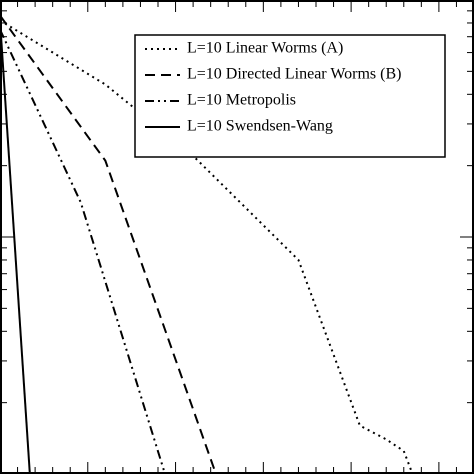  What do you see at coordinates (294, 74) in the screenshot?
I see `legend-label: L=10 Directed Linear Worms (B)` at bounding box center [294, 74].